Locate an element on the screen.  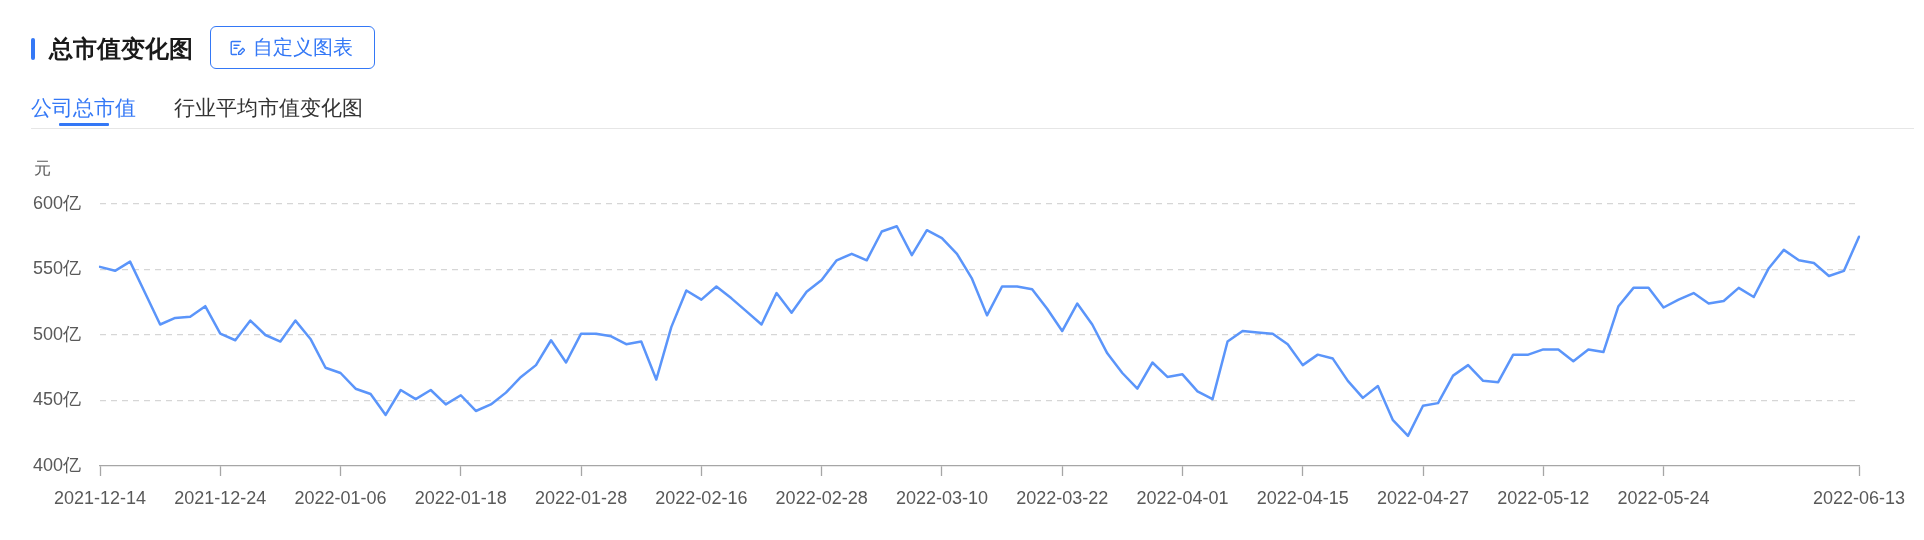
chart-title: 总市值变化图 is located at coordinates (121, 48).